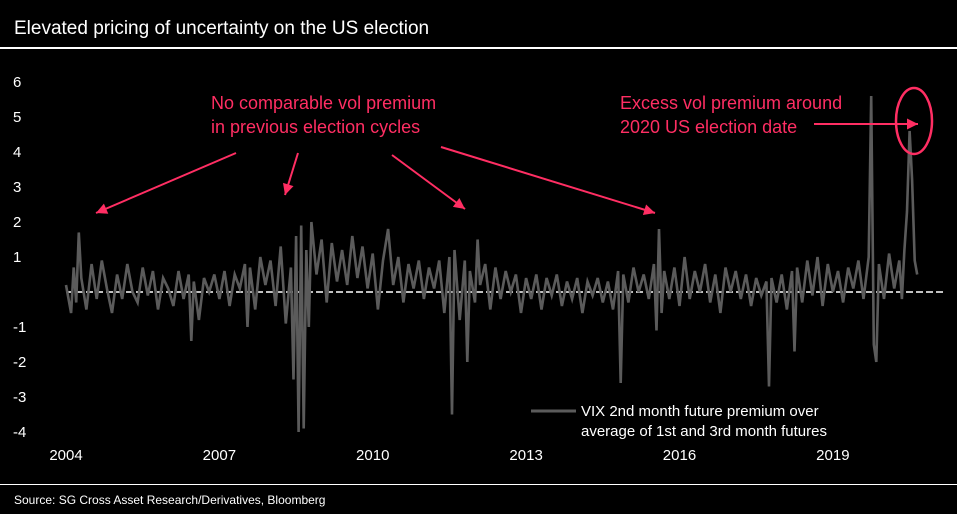  What do you see at coordinates (679, 455) in the screenshot?
I see `x-tick-label: 2016` at bounding box center [679, 455].